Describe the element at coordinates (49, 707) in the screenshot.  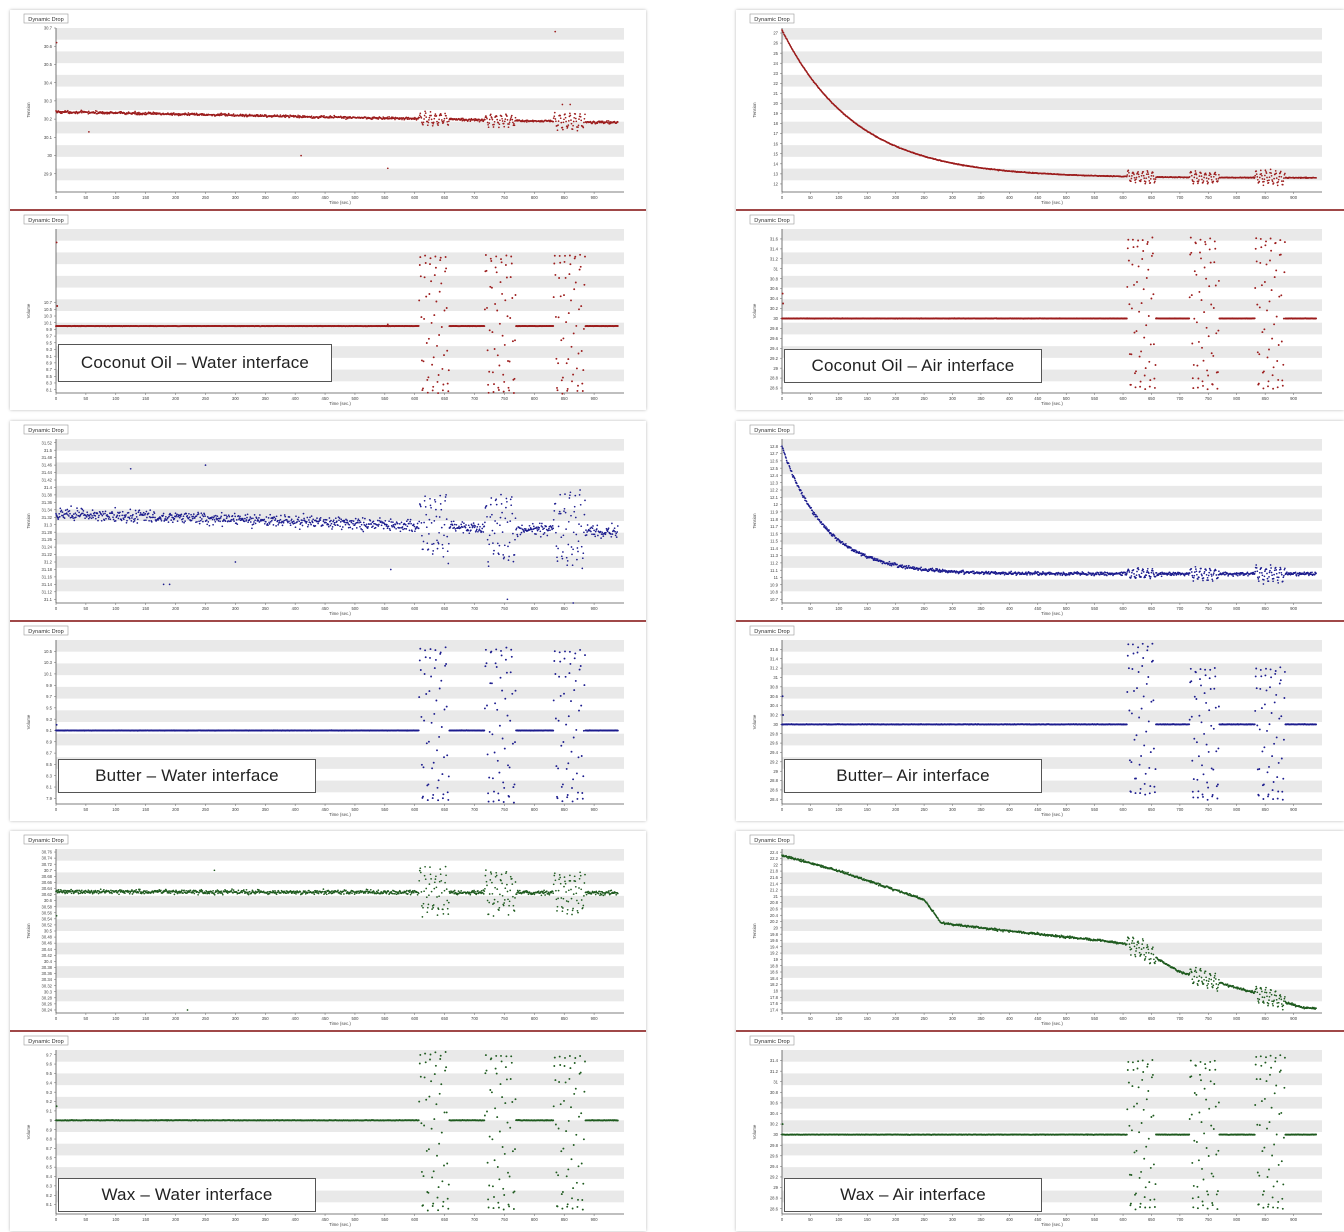
I see `y-tick-label: 9.5` at that location.